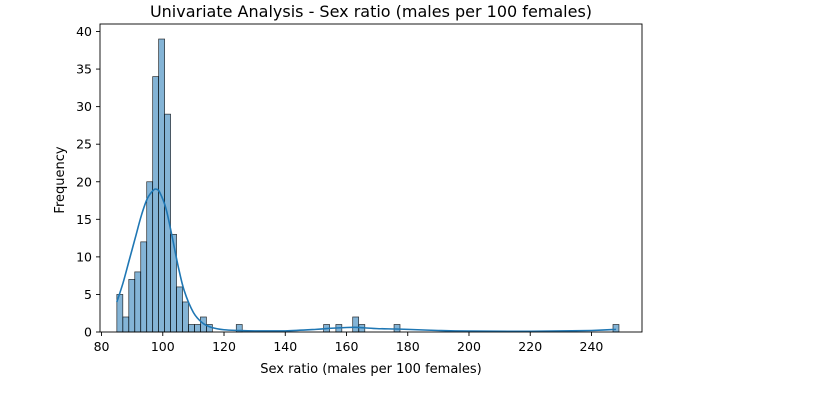 This screenshot has height=410, width=838. Describe the element at coordinates (285, 346) in the screenshot. I see `x-tick-label: 140` at that location.